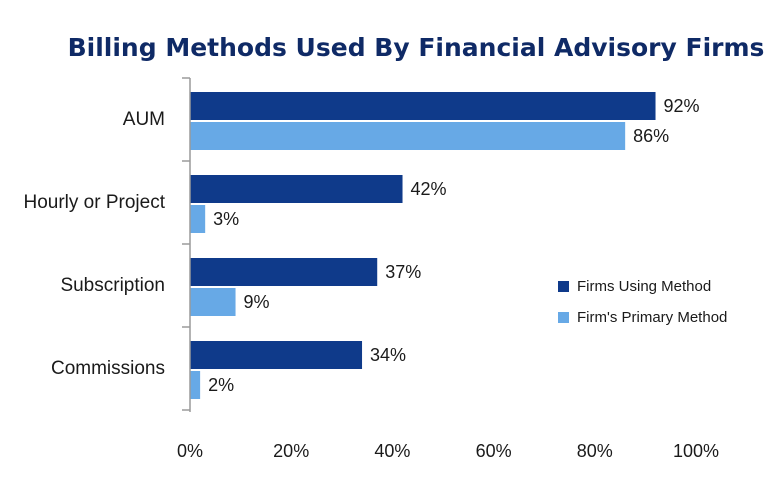 This screenshot has height=491, width=772. What do you see at coordinates (494, 451) in the screenshot?
I see `x-tick-label: 60%` at bounding box center [494, 451].